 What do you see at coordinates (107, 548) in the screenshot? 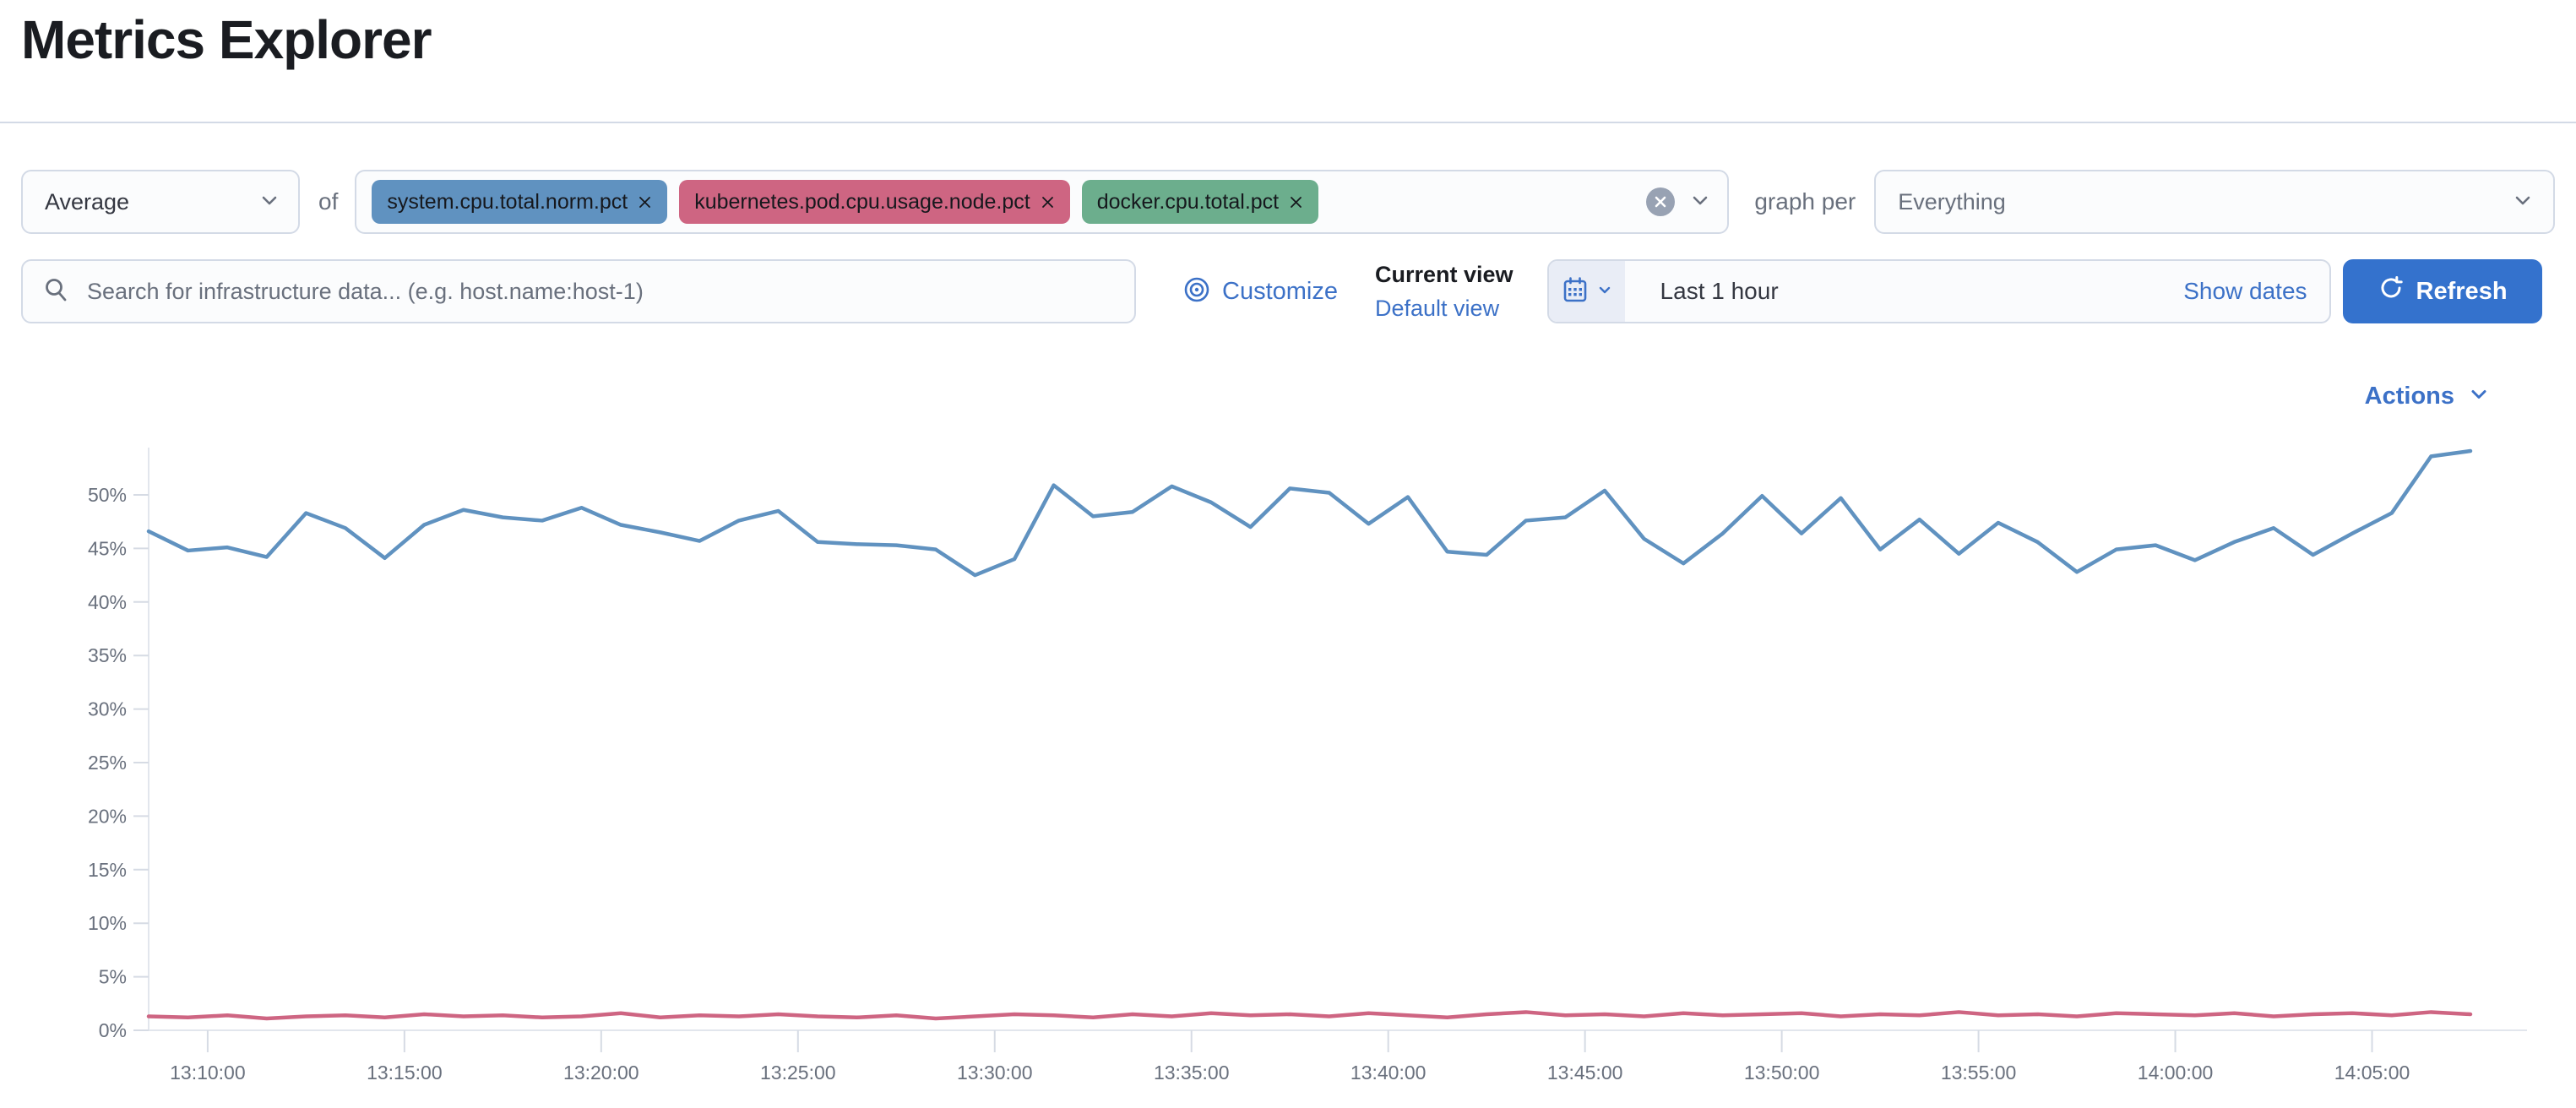
I see `axis-tick-label: 45%` at bounding box center [107, 548].